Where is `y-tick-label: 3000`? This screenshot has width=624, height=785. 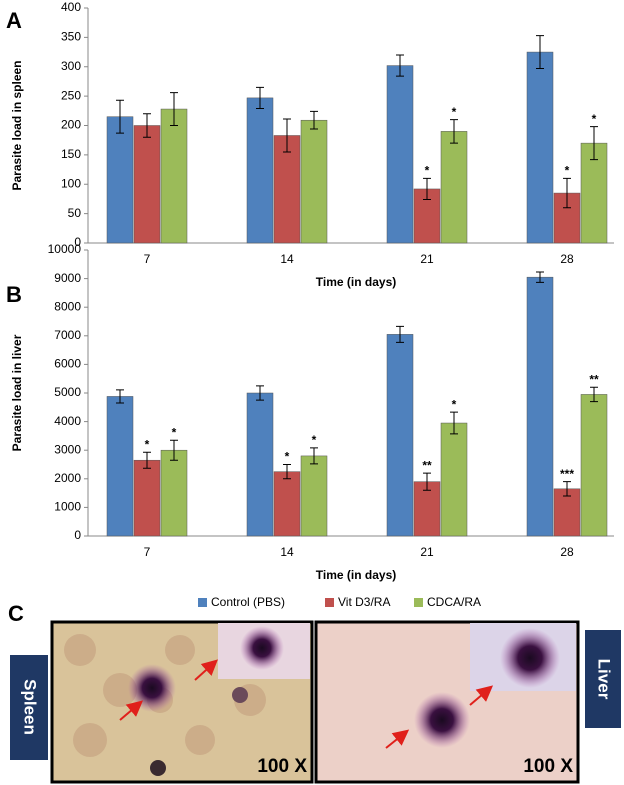
y-tick-label: 3000 is located at coordinates (67, 449).